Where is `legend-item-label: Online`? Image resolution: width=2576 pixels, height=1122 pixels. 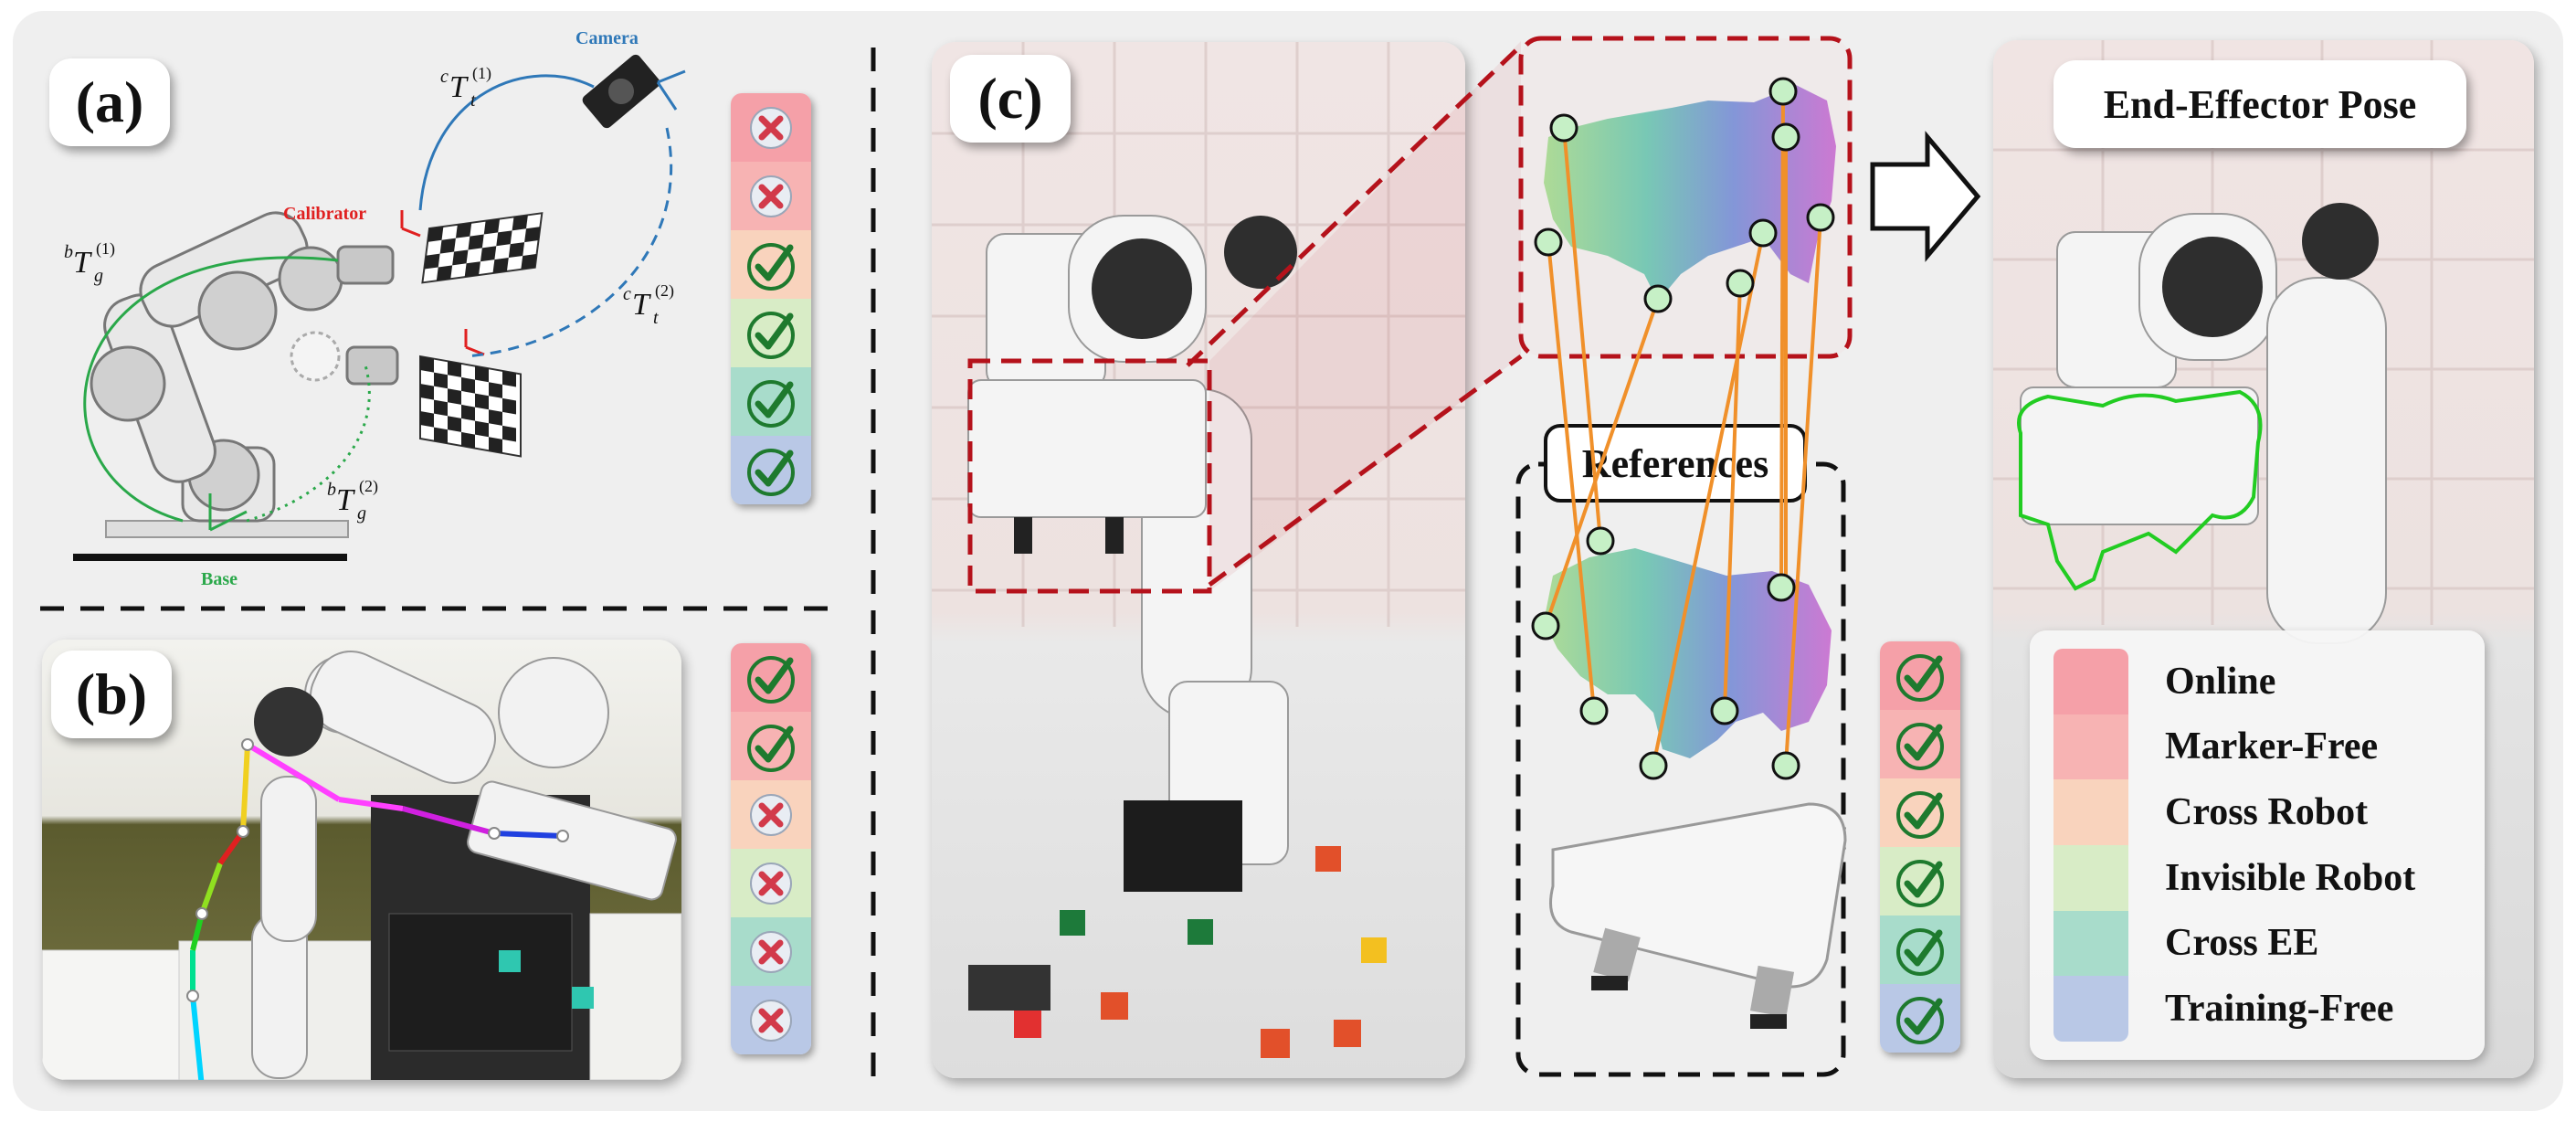
legend-item-label: Online is located at coordinates (2220, 681).